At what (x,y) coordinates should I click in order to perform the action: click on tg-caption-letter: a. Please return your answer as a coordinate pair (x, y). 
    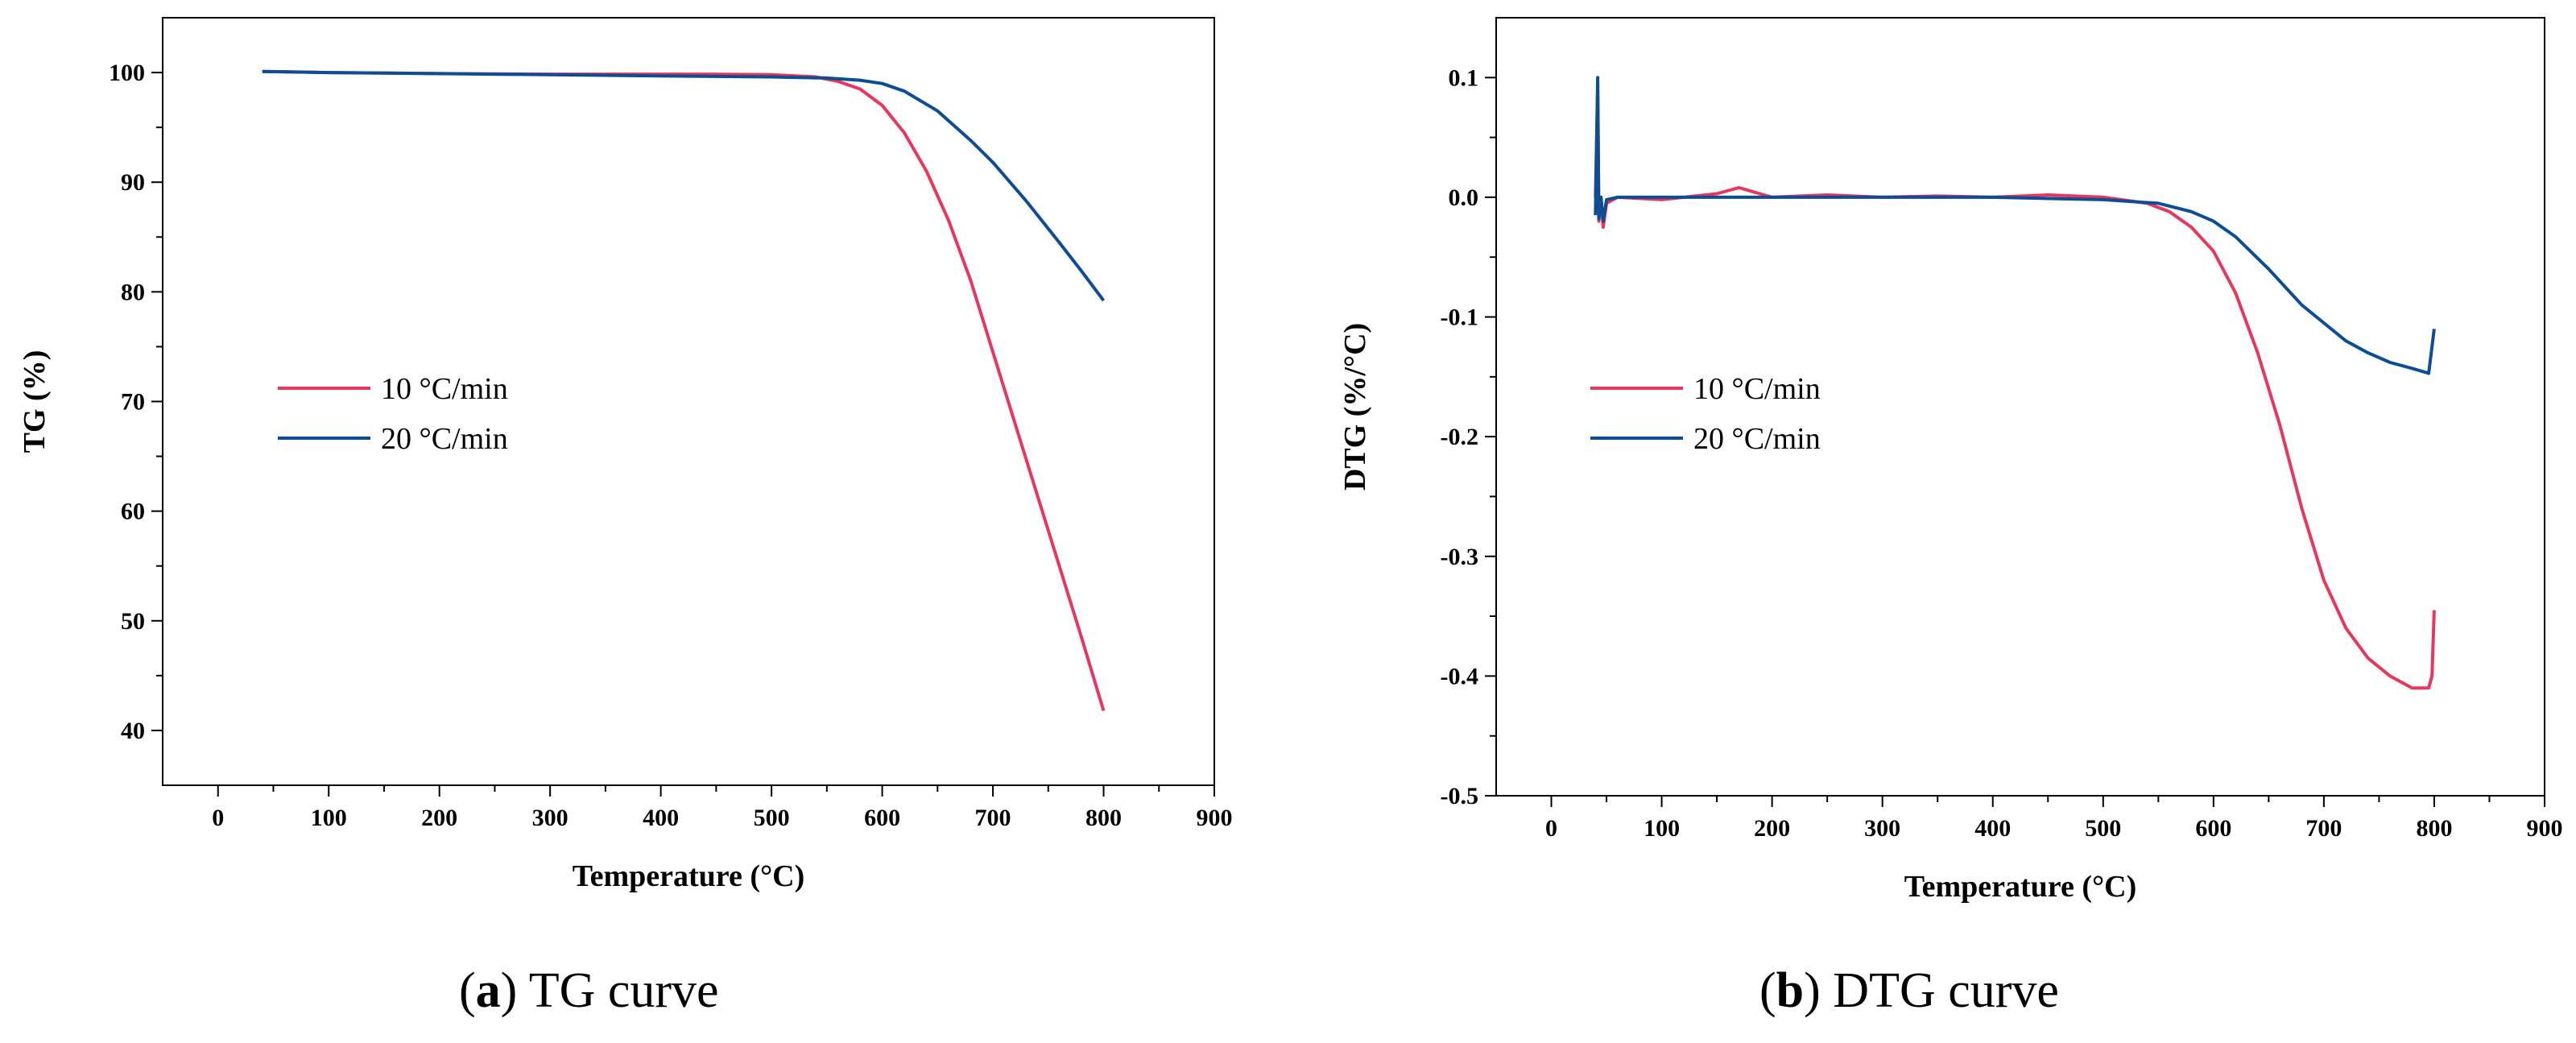
    Looking at the image, I should click on (488, 990).